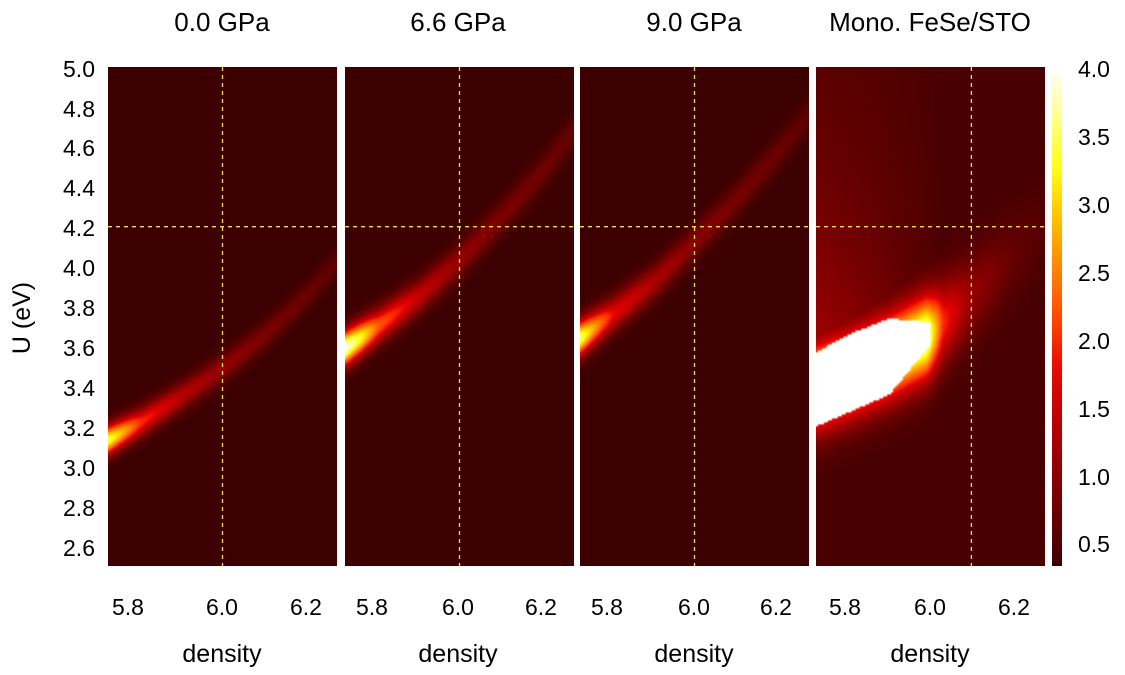  I want to click on y-tick-label: 4.2, so click(79, 228).